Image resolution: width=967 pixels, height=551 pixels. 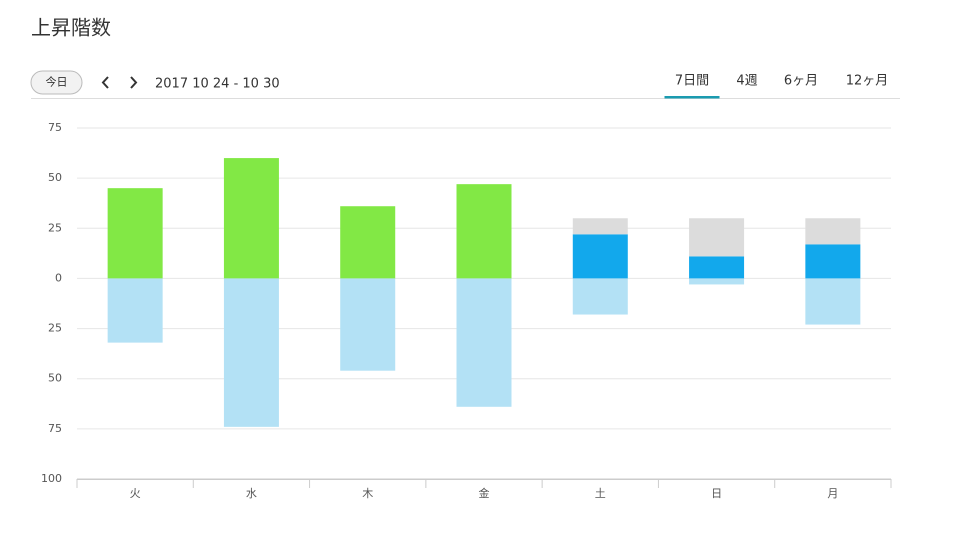 I want to click on today-button-label: 今日, so click(x=57, y=82).